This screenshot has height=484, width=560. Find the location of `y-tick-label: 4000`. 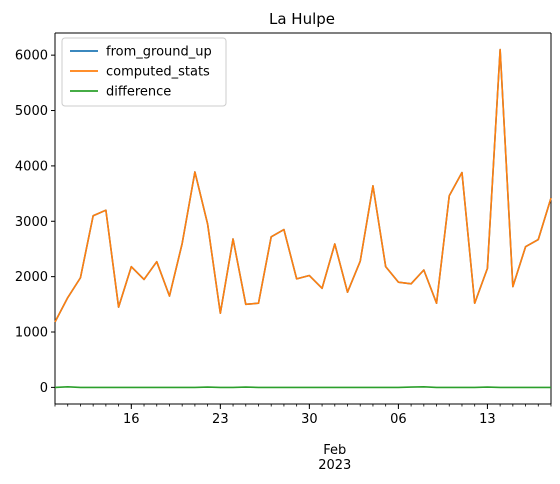

y-tick-label: 4000 is located at coordinates (31, 166).